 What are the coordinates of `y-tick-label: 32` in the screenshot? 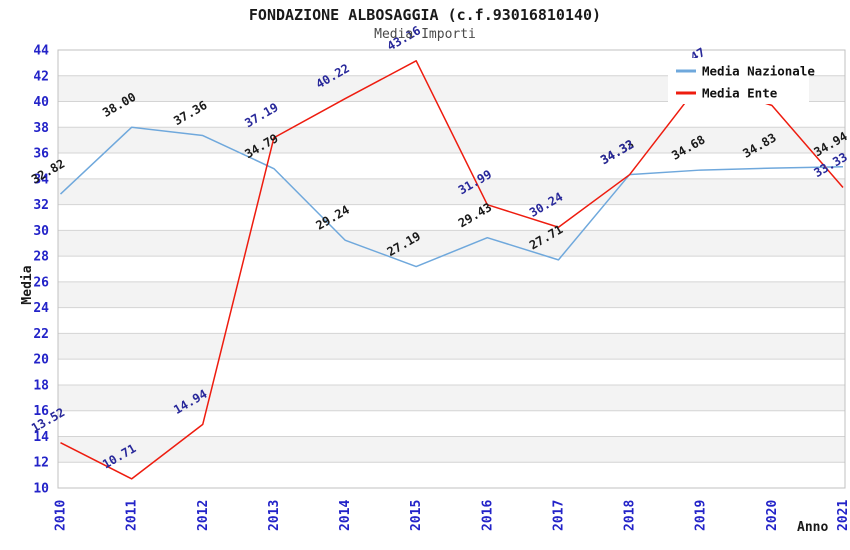 It's located at (41, 205).